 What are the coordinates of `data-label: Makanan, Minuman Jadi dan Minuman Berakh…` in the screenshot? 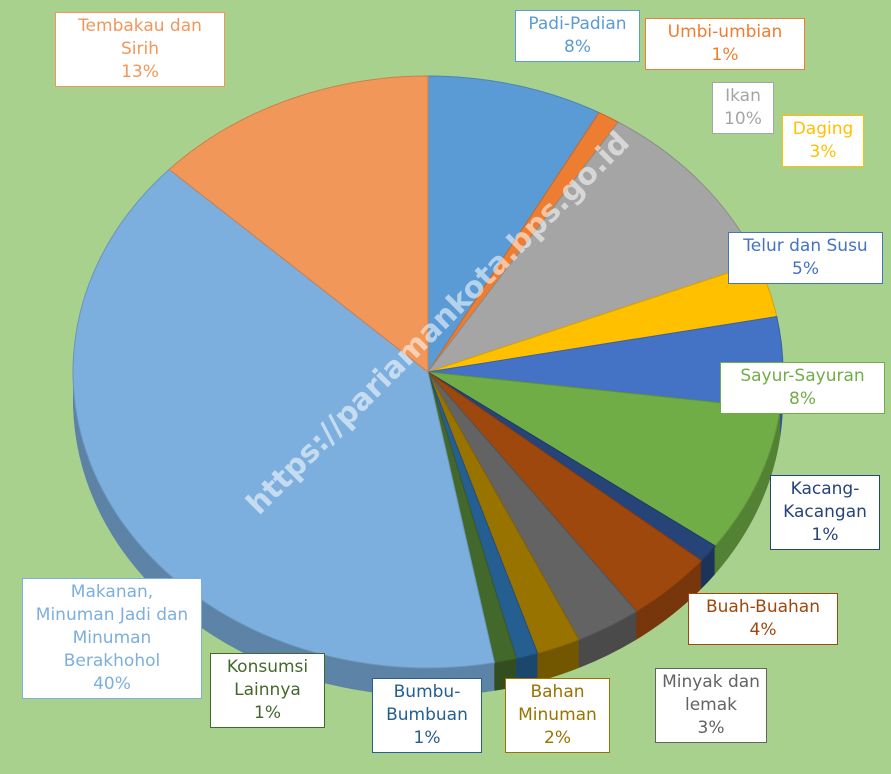 It's located at (112, 638).